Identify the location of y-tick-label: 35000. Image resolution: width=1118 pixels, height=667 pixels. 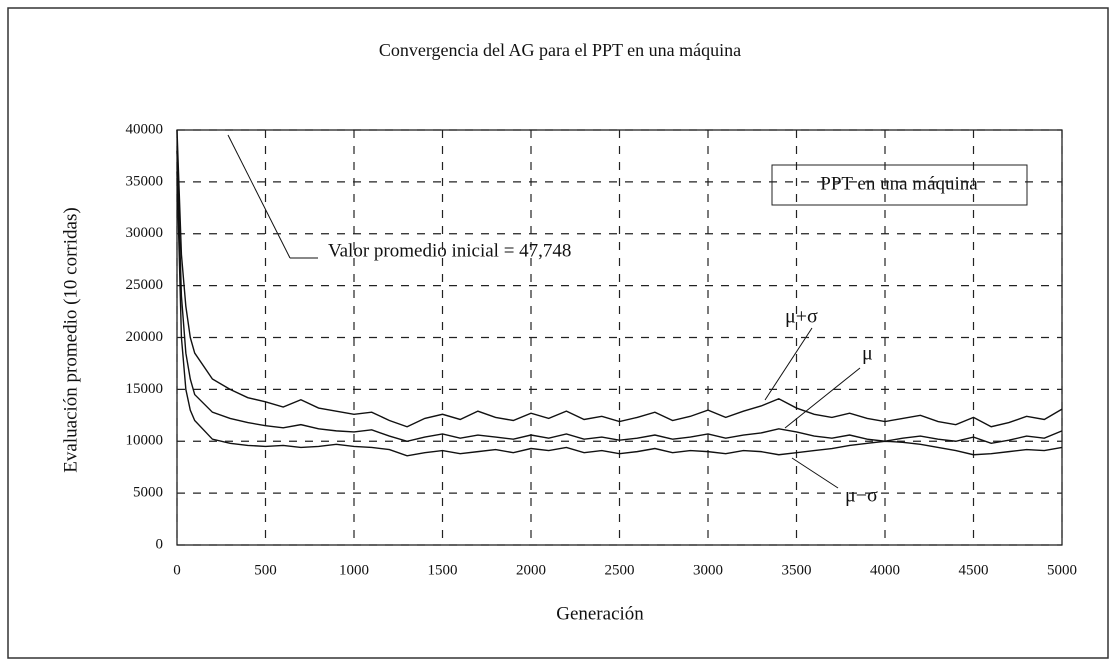
(145, 181).